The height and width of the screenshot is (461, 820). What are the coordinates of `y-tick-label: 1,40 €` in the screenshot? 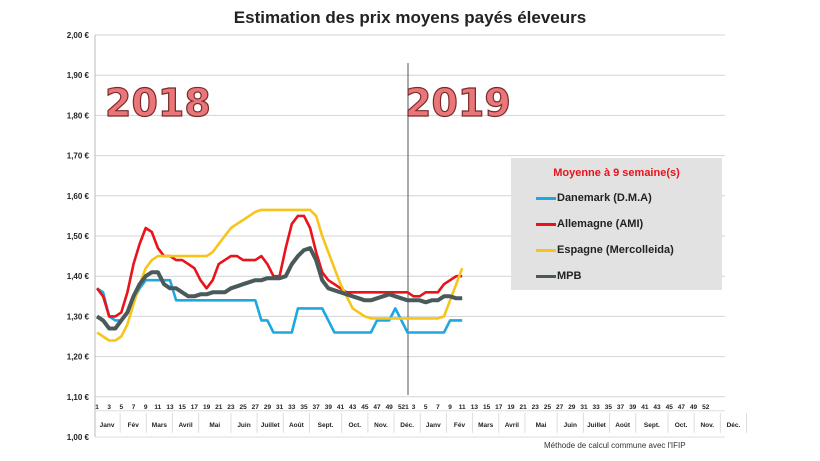 It's located at (78, 276).